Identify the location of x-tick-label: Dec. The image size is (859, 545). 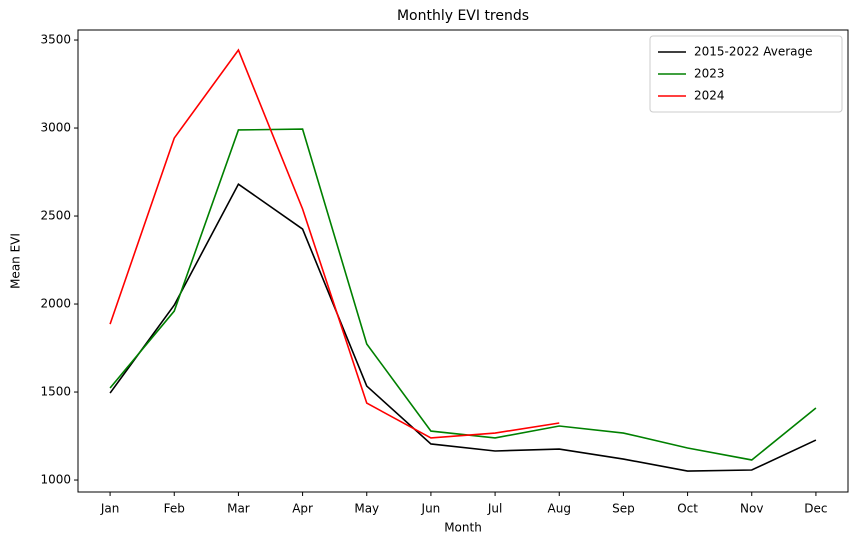
(815, 509).